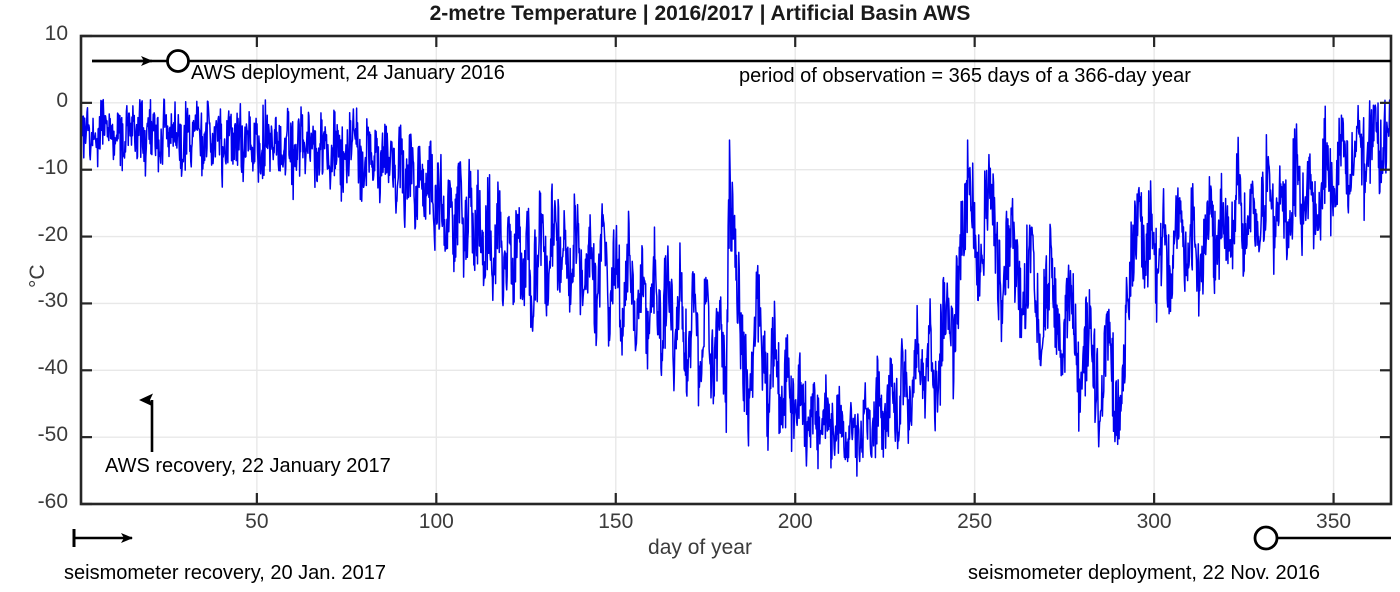 The width and height of the screenshot is (1400, 592). Describe the element at coordinates (52, 301) in the screenshot. I see `y-tick-label: -30` at that location.